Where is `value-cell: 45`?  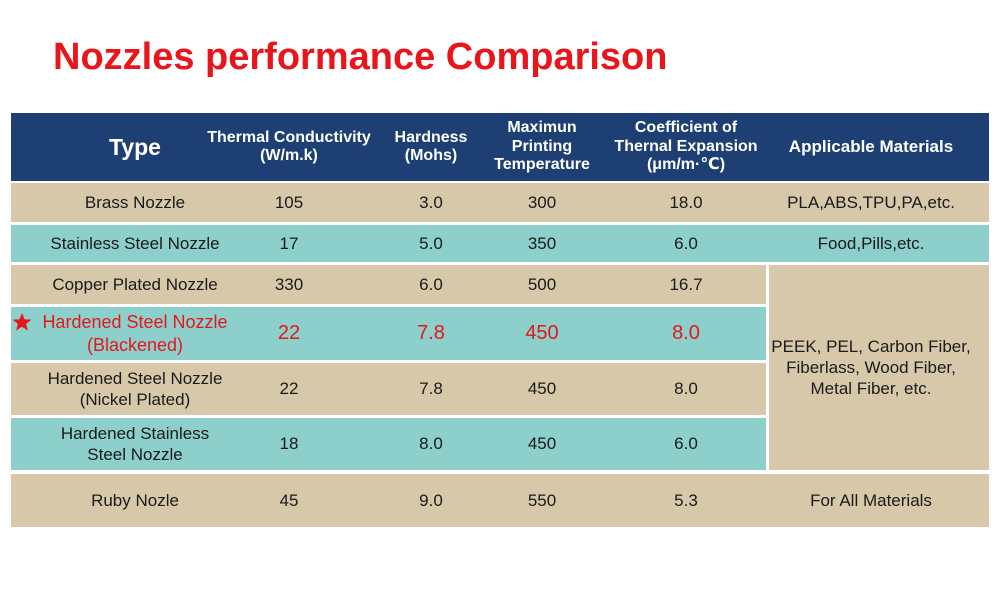 value-cell: 45 is located at coordinates (289, 500).